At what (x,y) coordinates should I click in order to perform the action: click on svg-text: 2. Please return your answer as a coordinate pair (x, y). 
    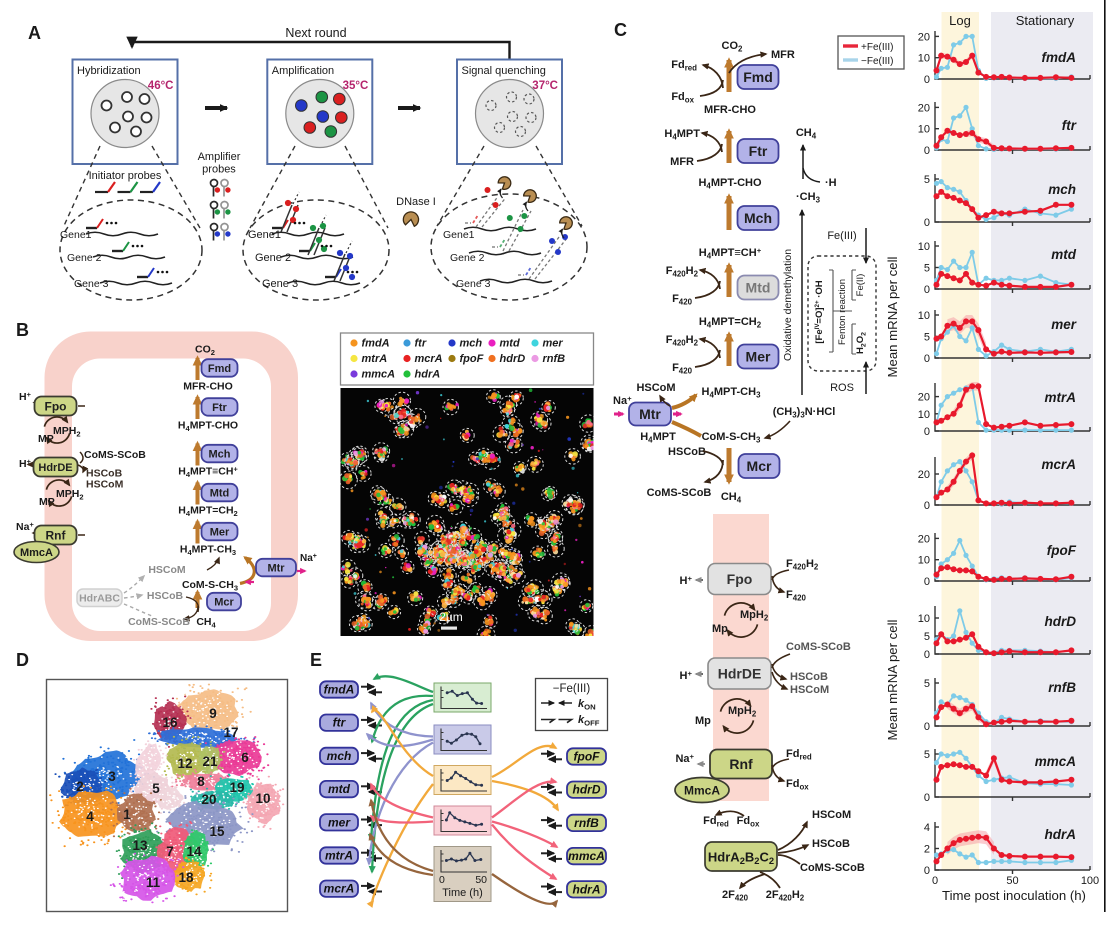
    Looking at the image, I should click on (80, 786).